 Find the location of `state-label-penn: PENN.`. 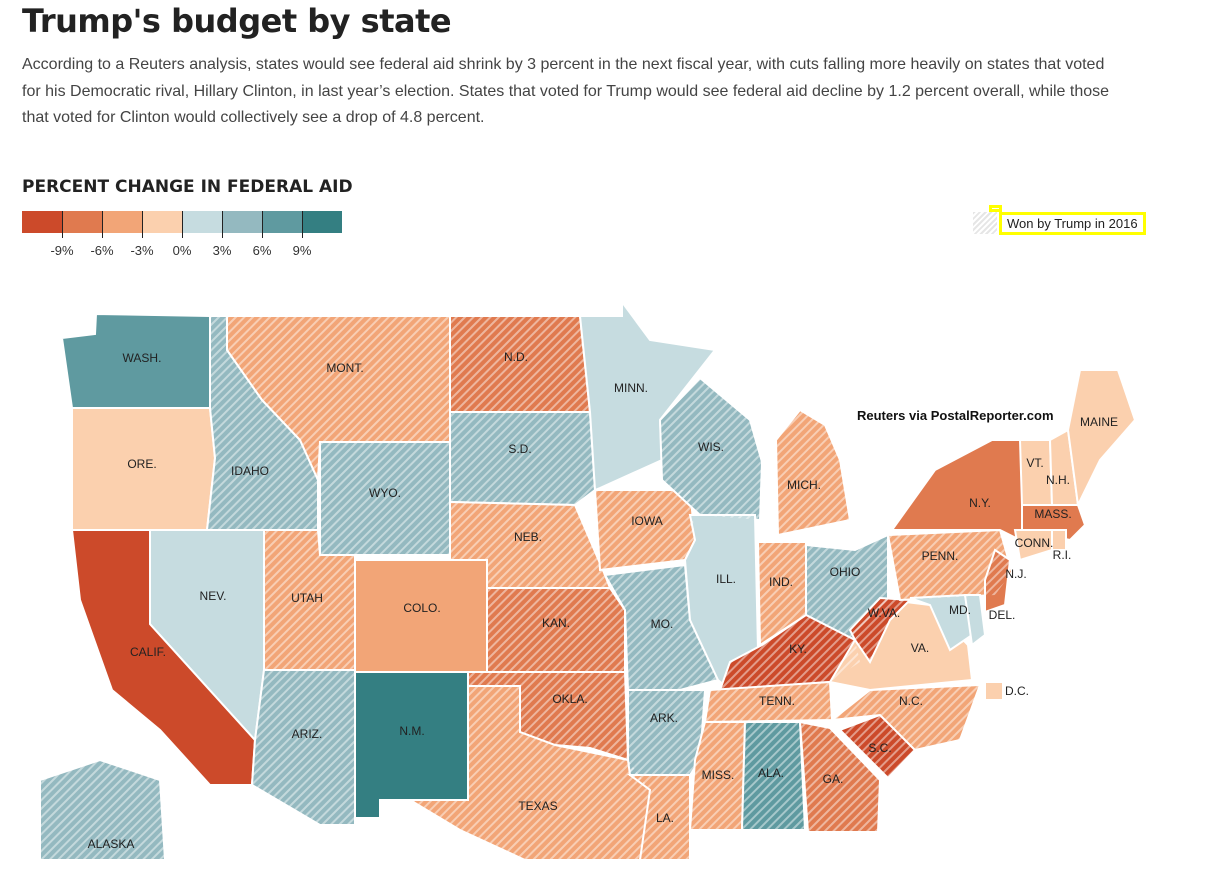

state-label-penn: PENN. is located at coordinates (940, 556).